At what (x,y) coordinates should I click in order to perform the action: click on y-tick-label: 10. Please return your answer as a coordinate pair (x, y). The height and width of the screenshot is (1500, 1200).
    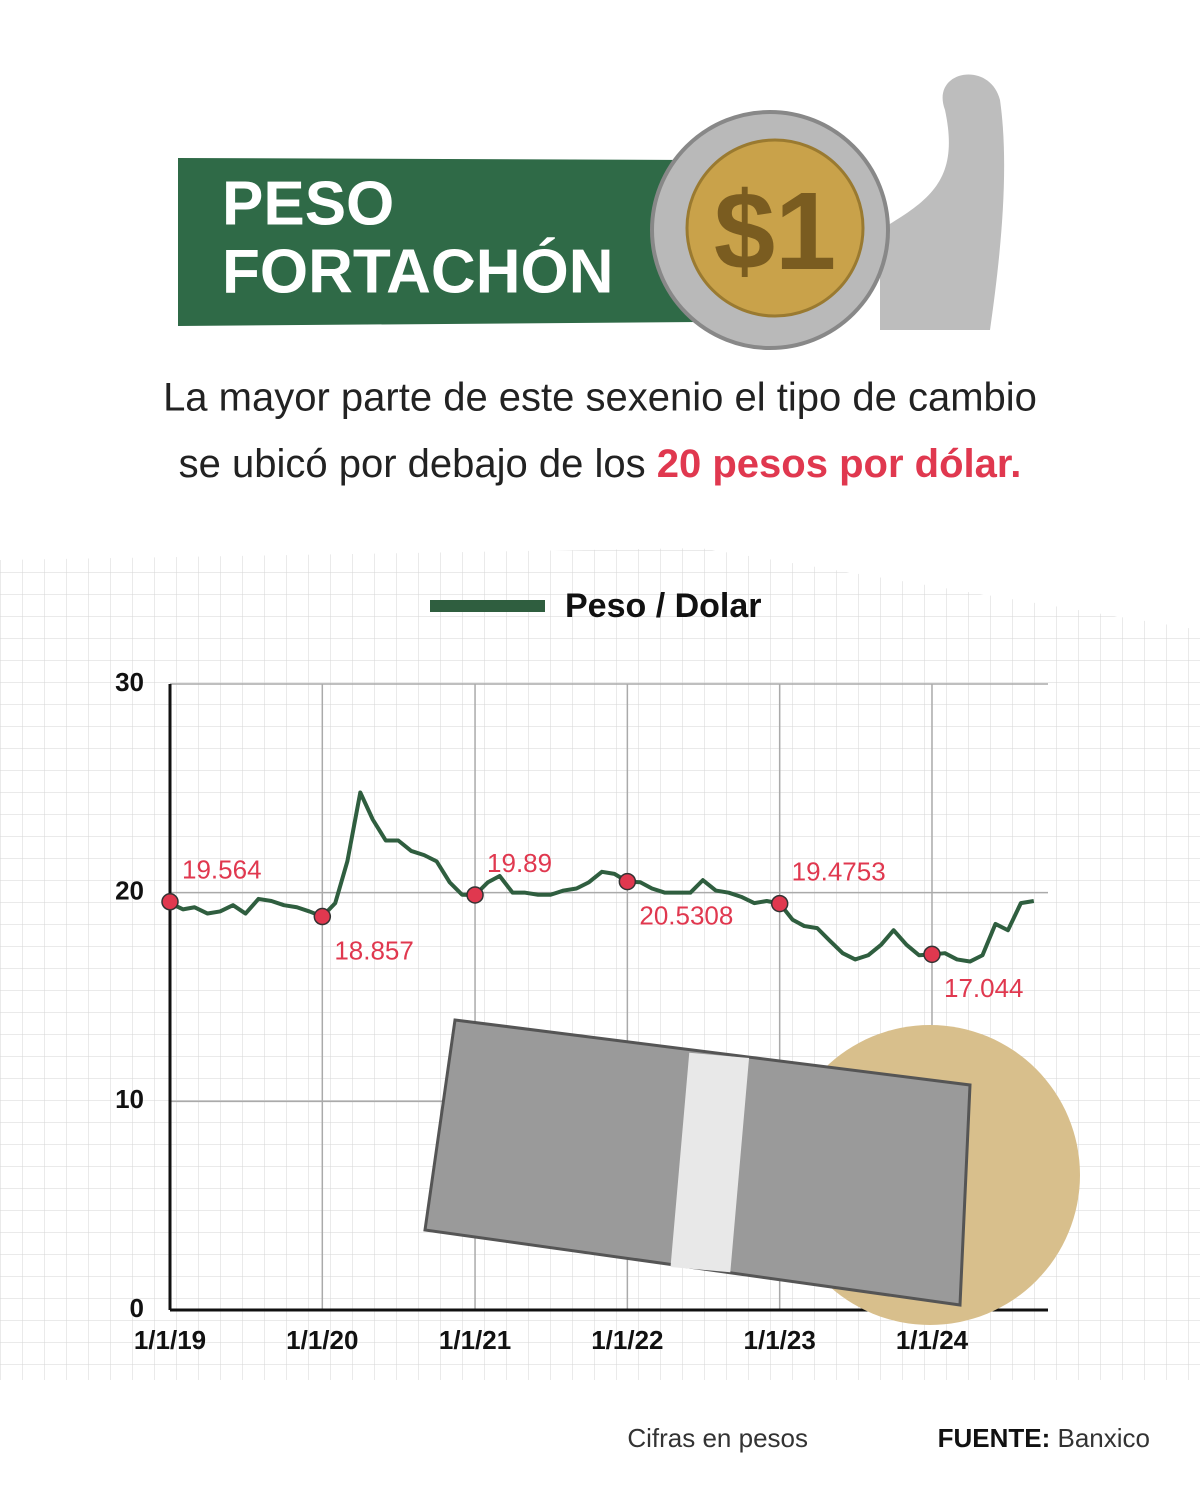
    Looking at the image, I should click on (129, 1099).